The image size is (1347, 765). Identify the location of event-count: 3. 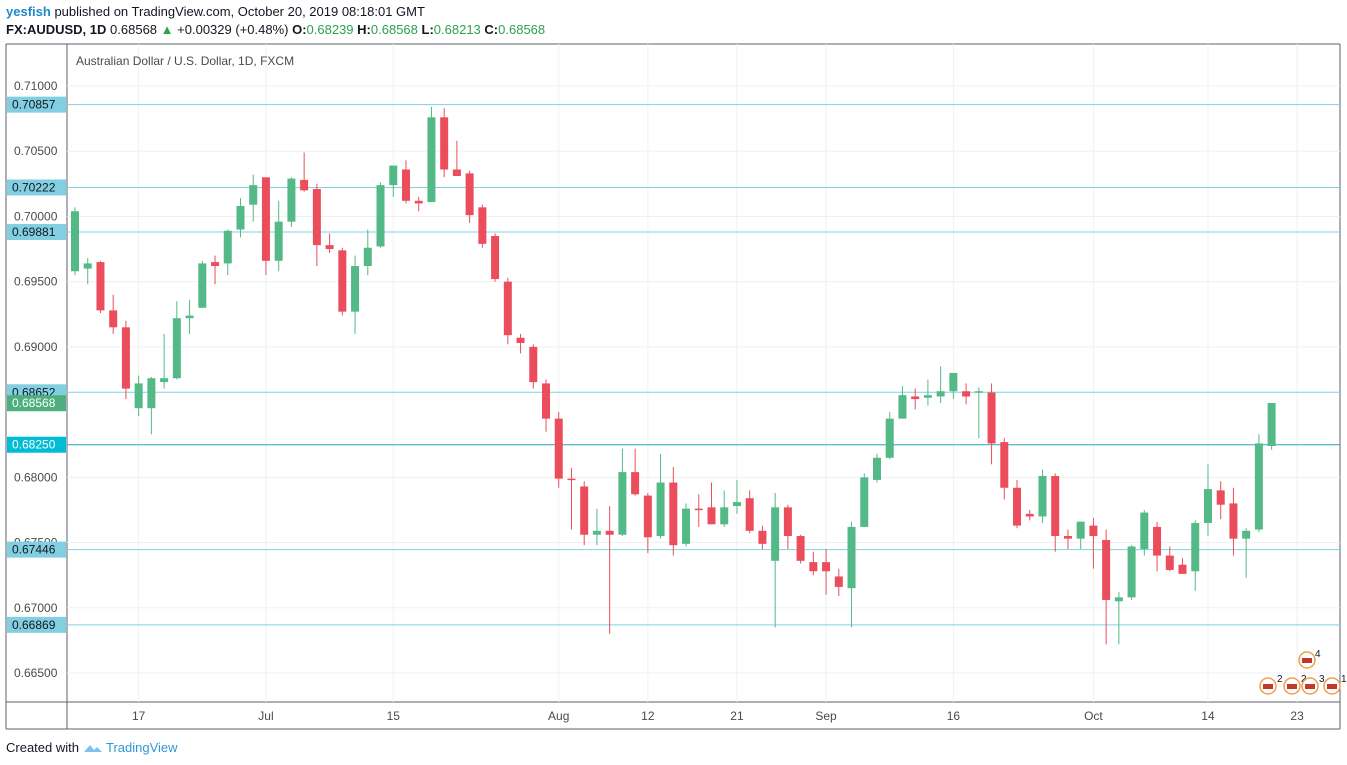
(1322, 679).